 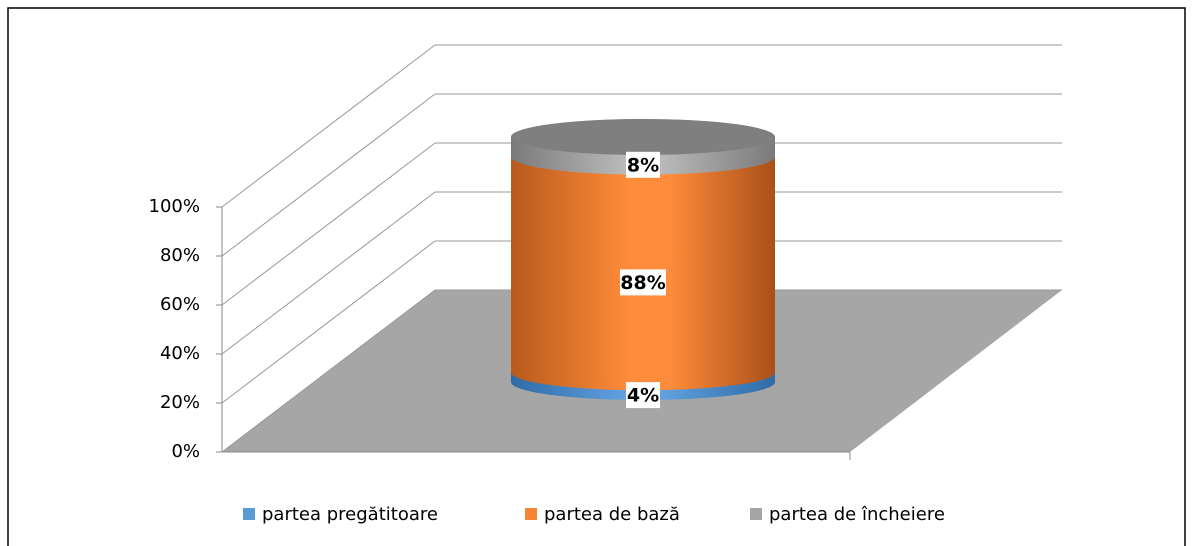 I want to click on y-tick-label: 100%, so click(x=174, y=206).